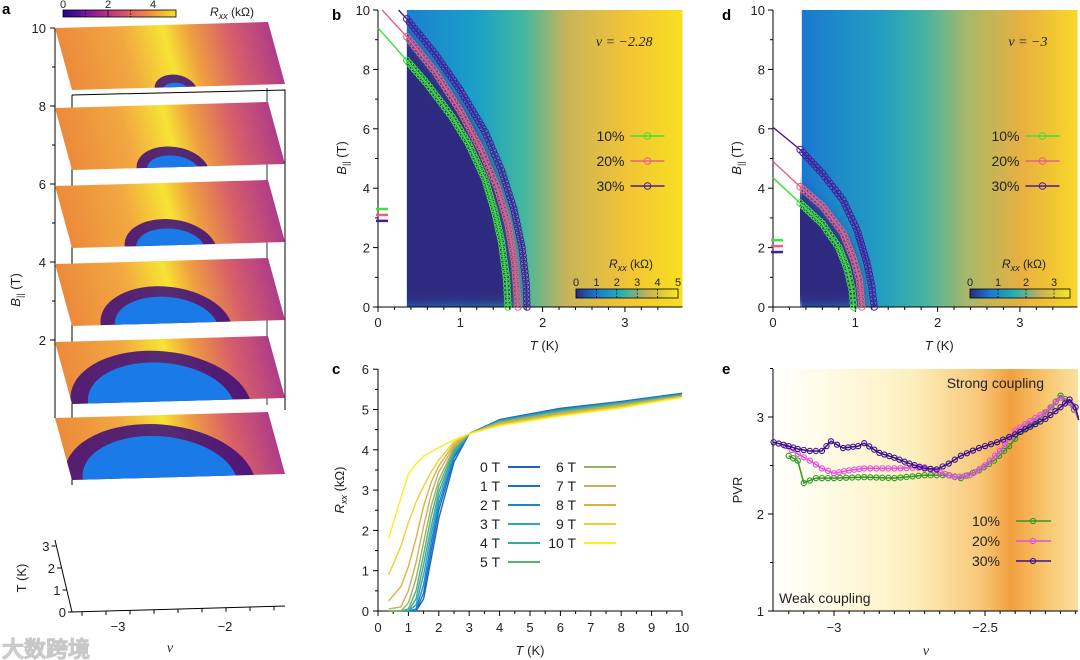  Describe the element at coordinates (460, 322) in the screenshot. I see `x-tick-label: 1` at that location.